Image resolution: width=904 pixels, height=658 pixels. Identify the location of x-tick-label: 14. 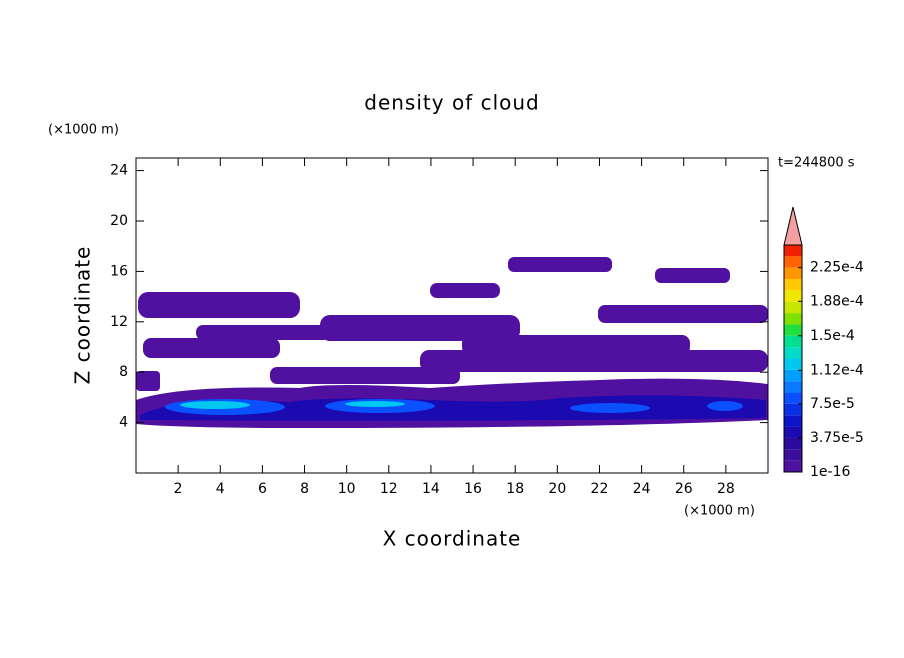
(431, 489).